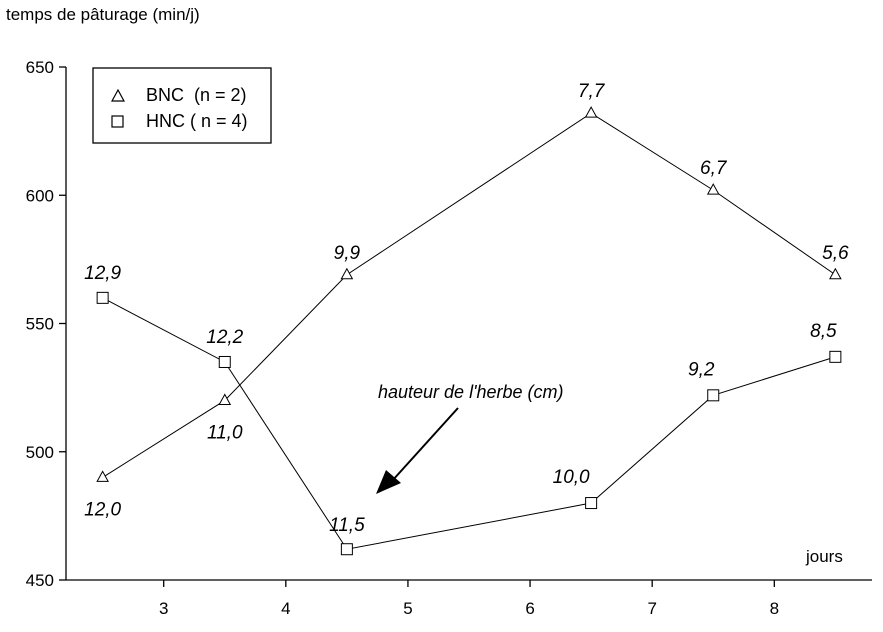 The width and height of the screenshot is (883, 632). Describe the element at coordinates (347, 525) in the screenshot. I see `data-label: 11,5` at that location.